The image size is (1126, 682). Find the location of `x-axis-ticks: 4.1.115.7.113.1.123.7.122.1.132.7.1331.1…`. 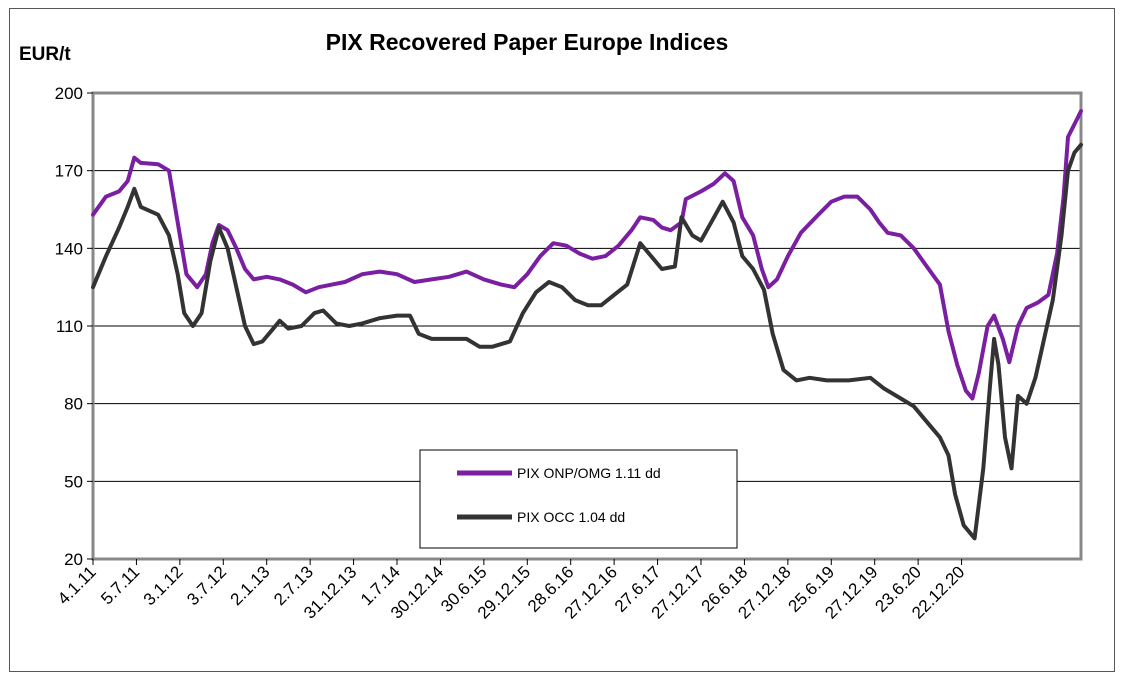

x-axis-ticks: 4.1.115.7.113.1.123.7.122.1.132.7.1331.1… is located at coordinates (511, 591).